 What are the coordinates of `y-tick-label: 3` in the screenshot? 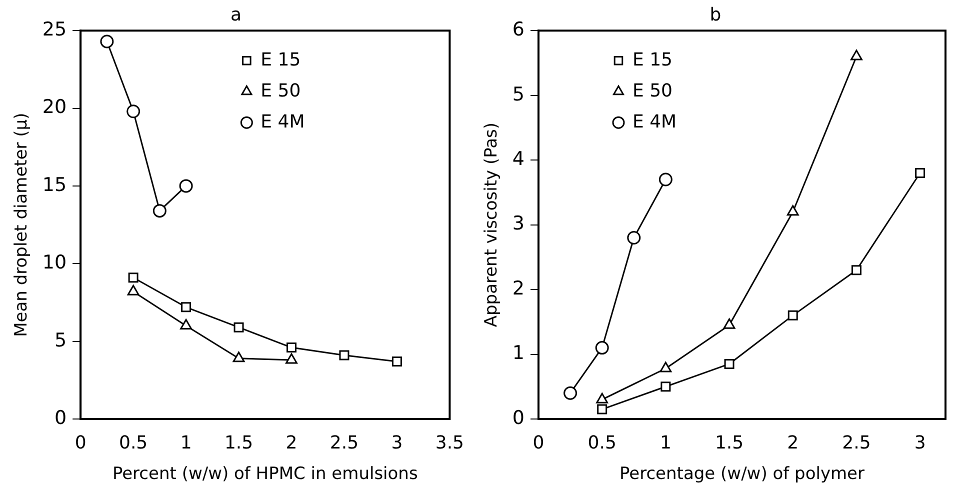 It's located at (518, 223).